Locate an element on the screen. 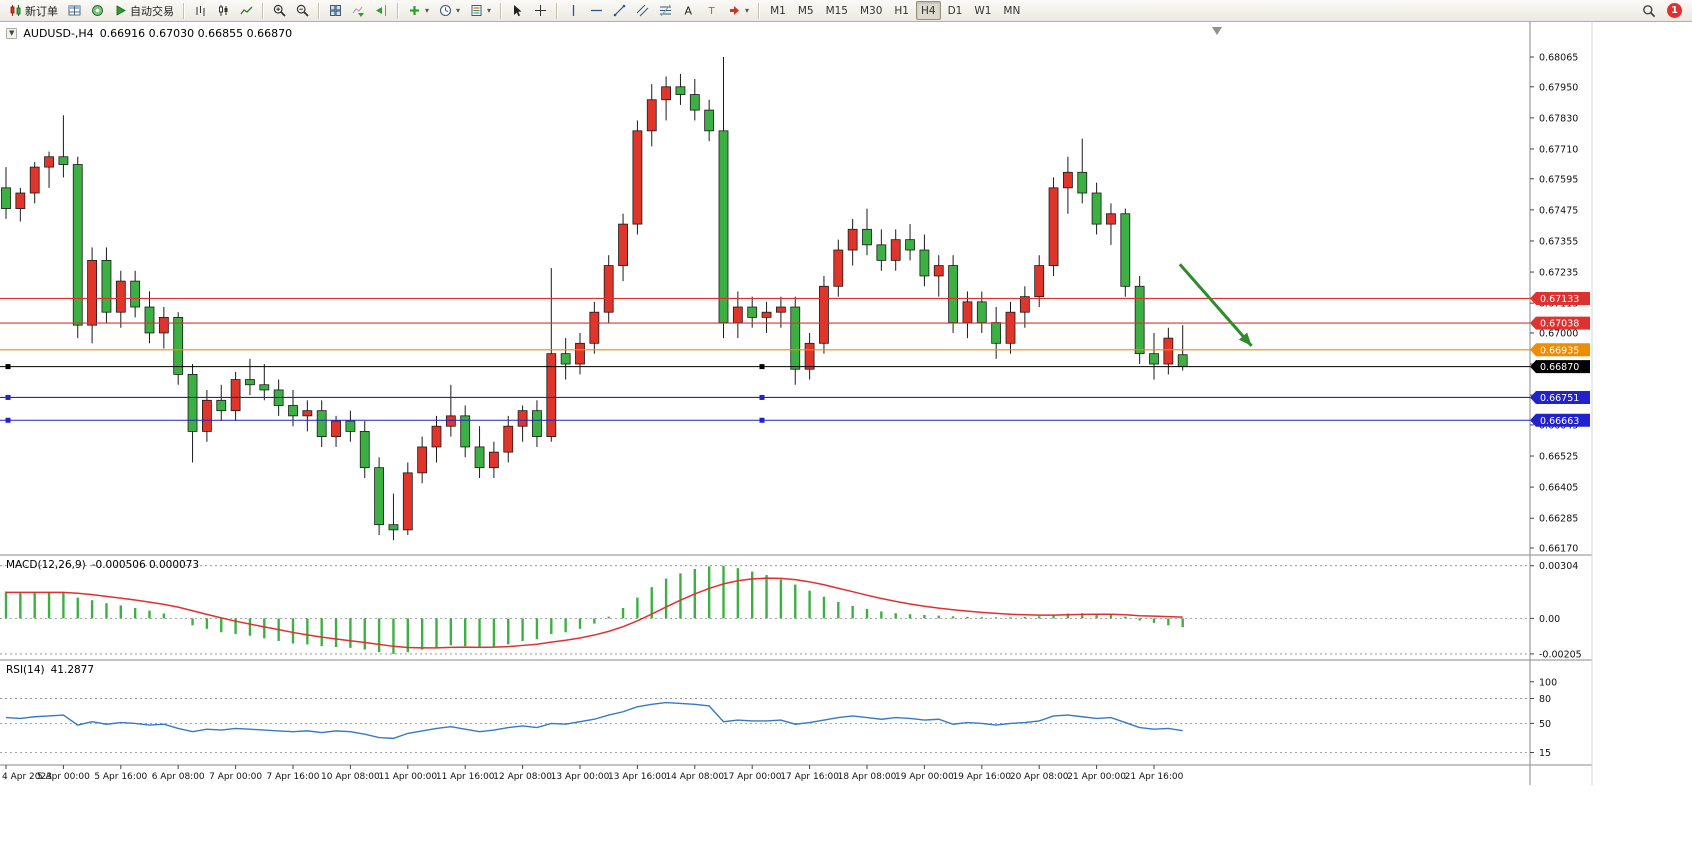  timeframe-button-w1: W1 is located at coordinates (982, 10).